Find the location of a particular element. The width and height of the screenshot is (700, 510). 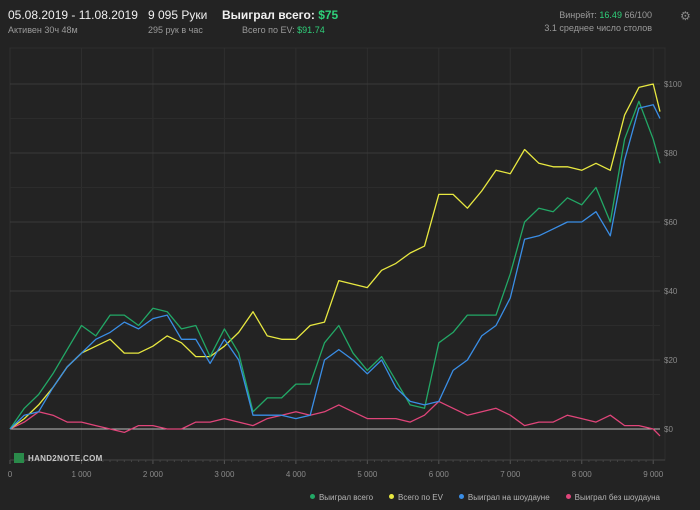

y-tick-label: $20 is located at coordinates (671, 360).